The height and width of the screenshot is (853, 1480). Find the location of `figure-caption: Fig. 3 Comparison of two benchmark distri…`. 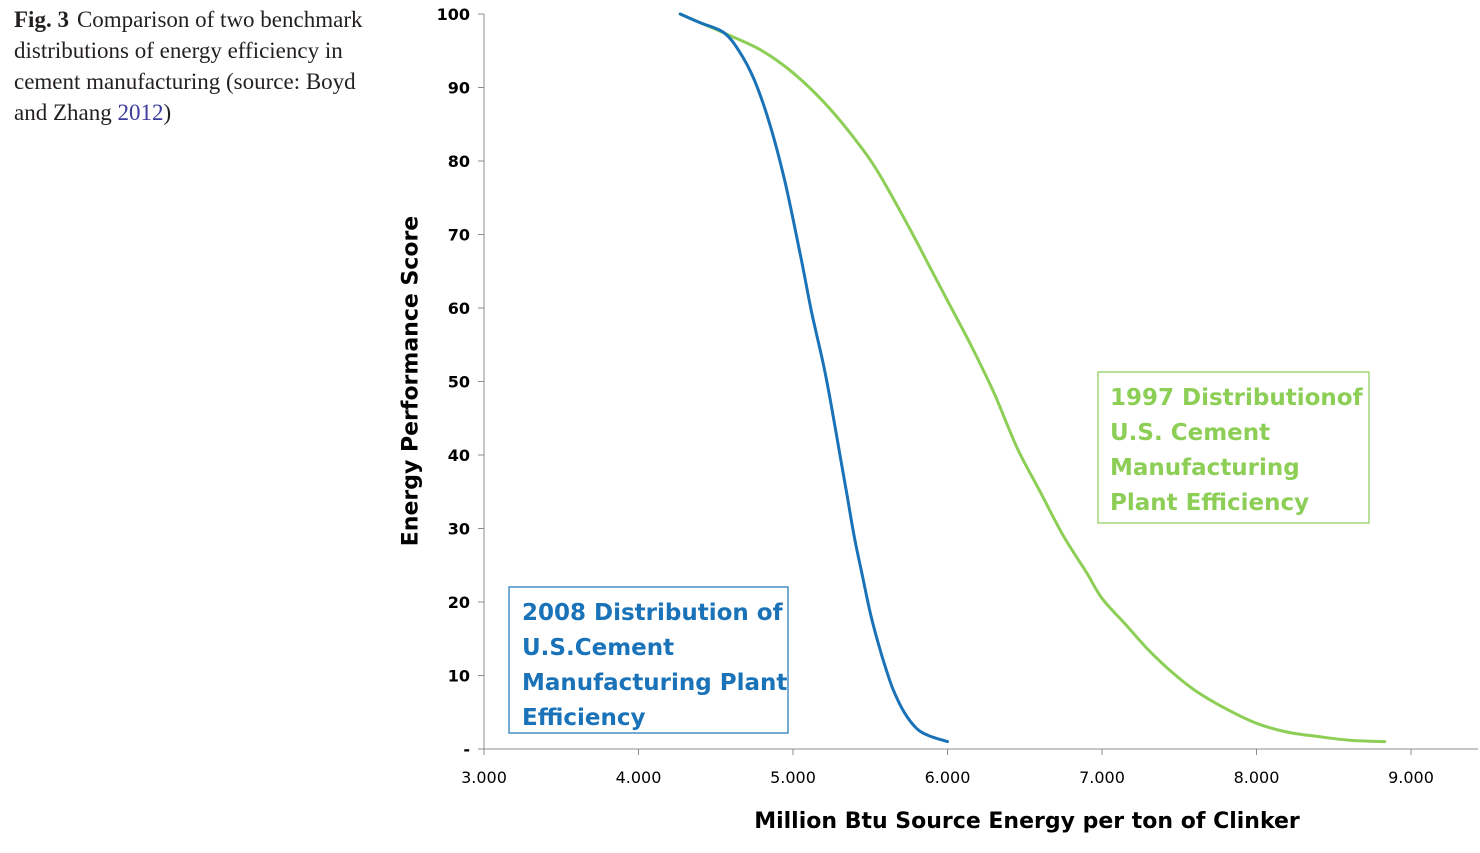

figure-caption: Fig. 3 Comparison of two benchmark distri… is located at coordinates (189, 66).